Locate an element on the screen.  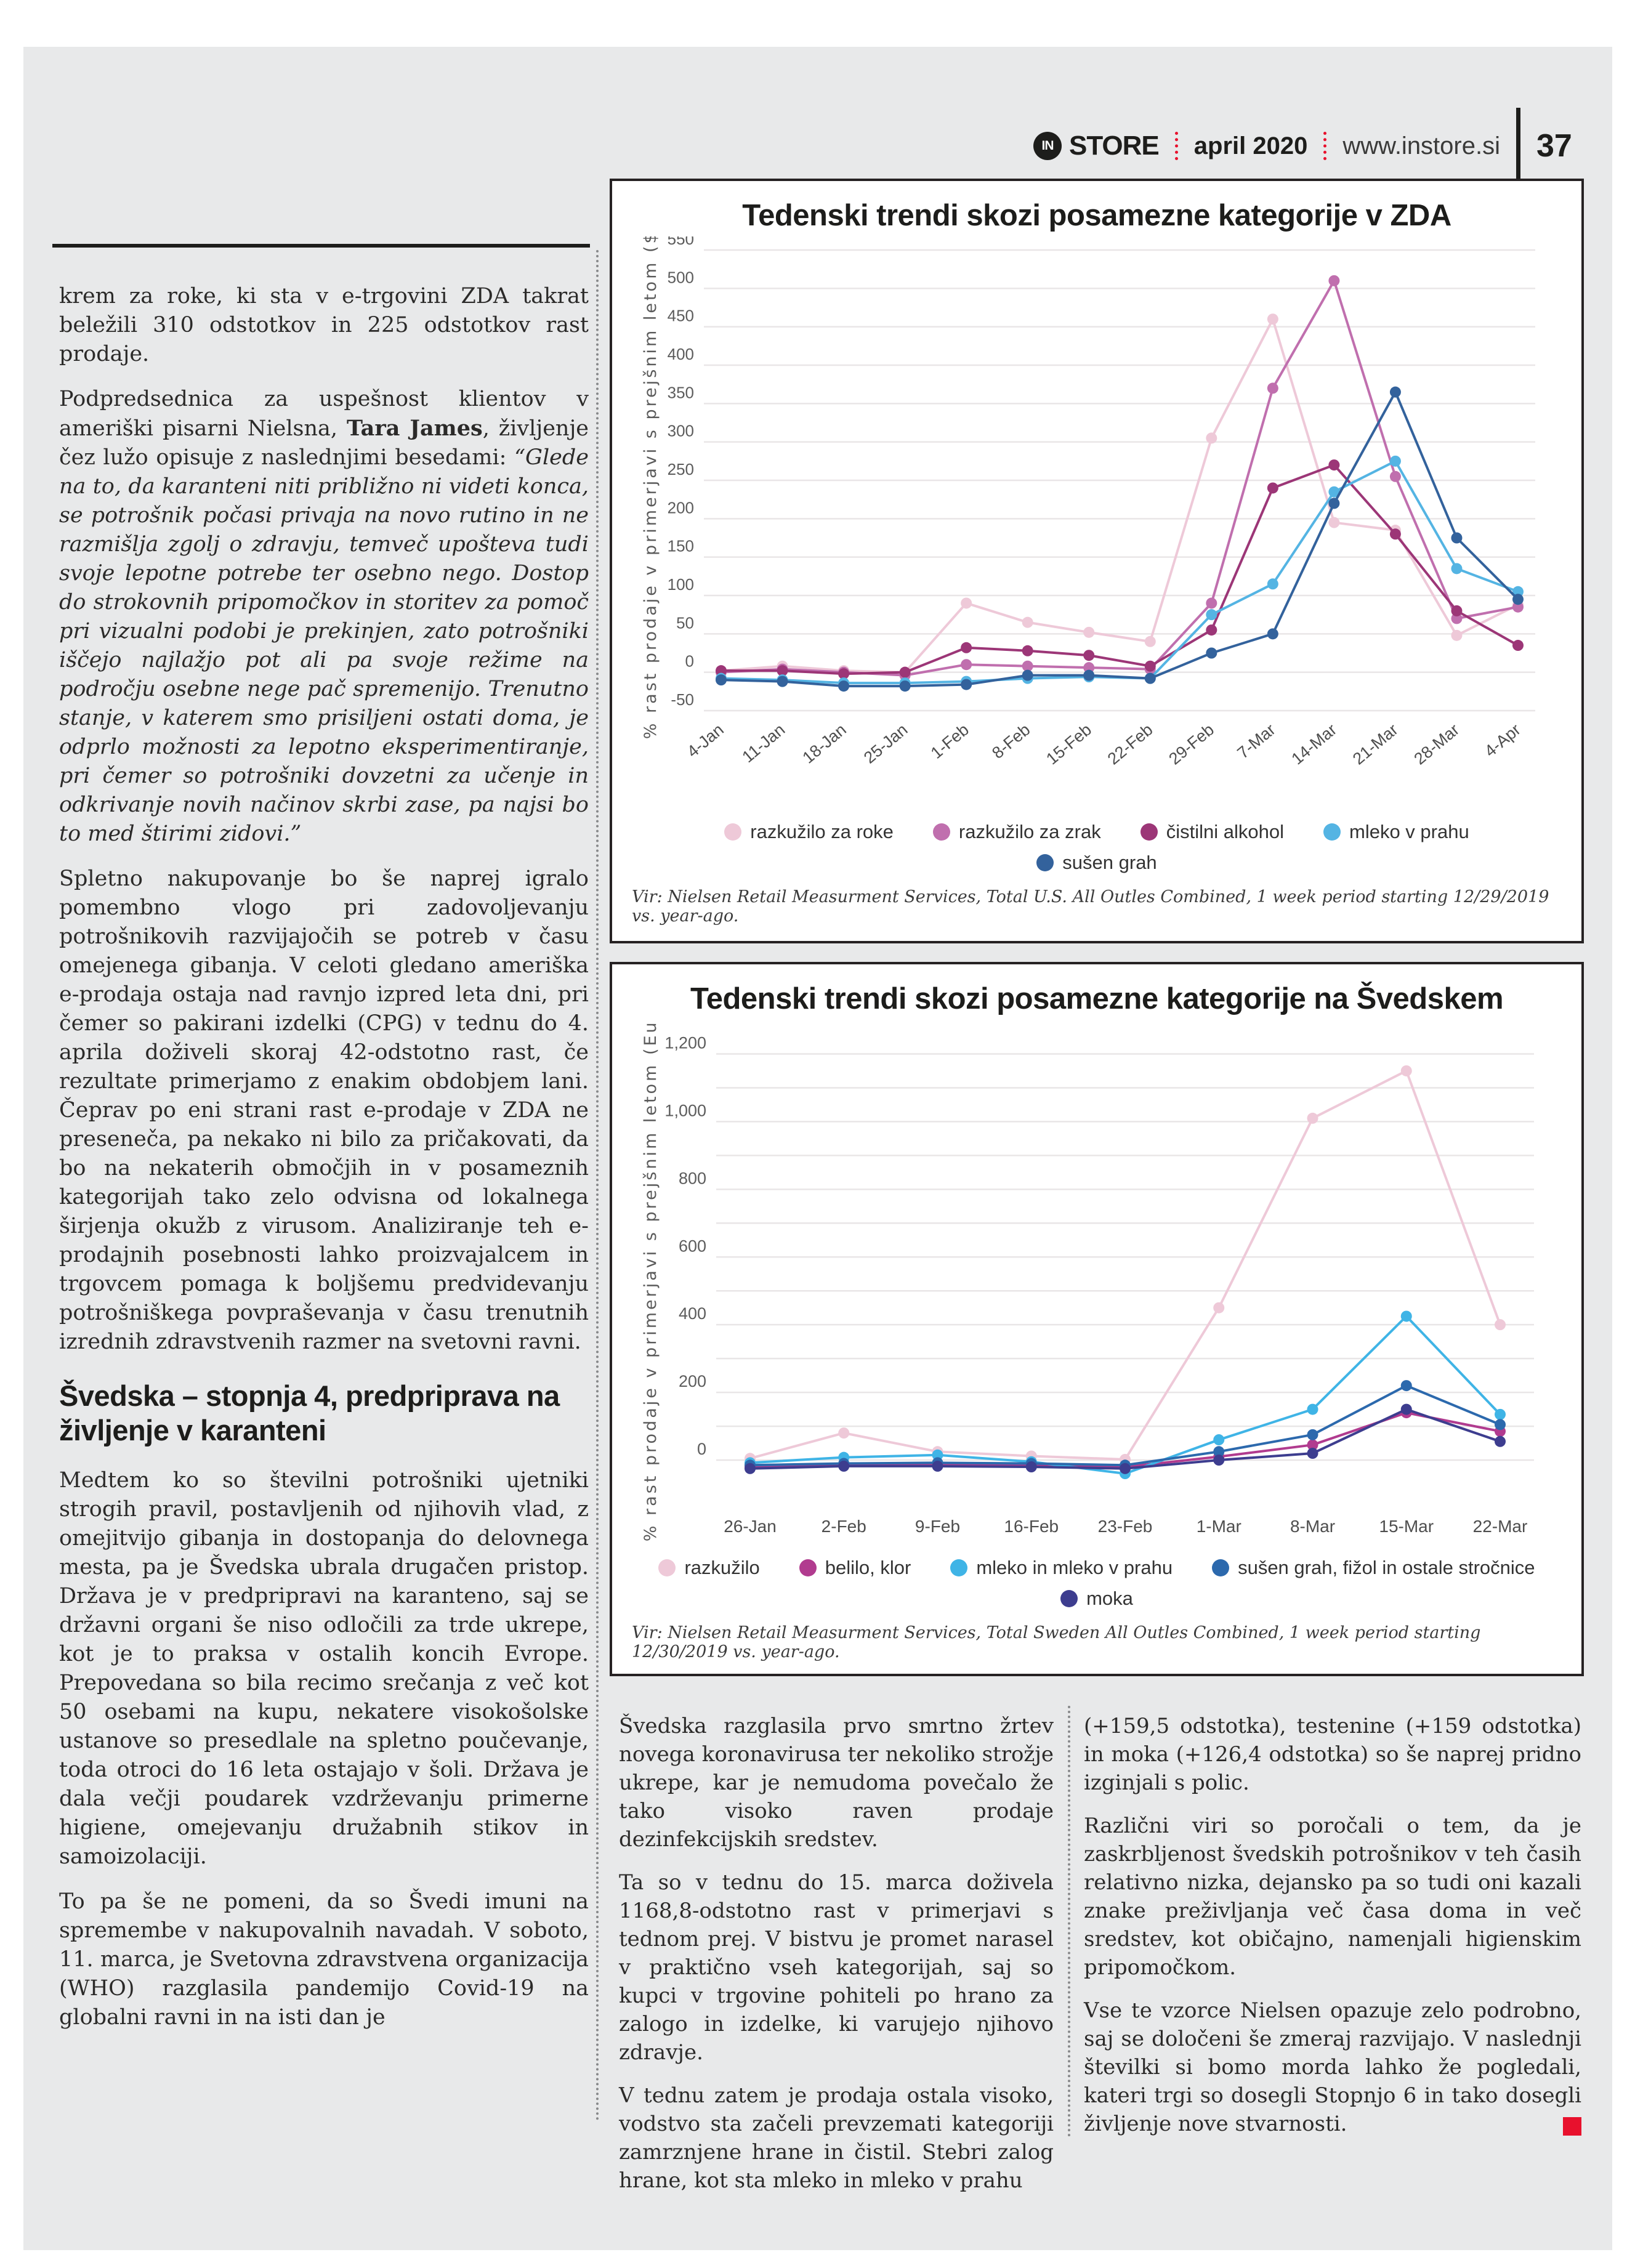
svg-text: 150 is located at coordinates (681, 546).